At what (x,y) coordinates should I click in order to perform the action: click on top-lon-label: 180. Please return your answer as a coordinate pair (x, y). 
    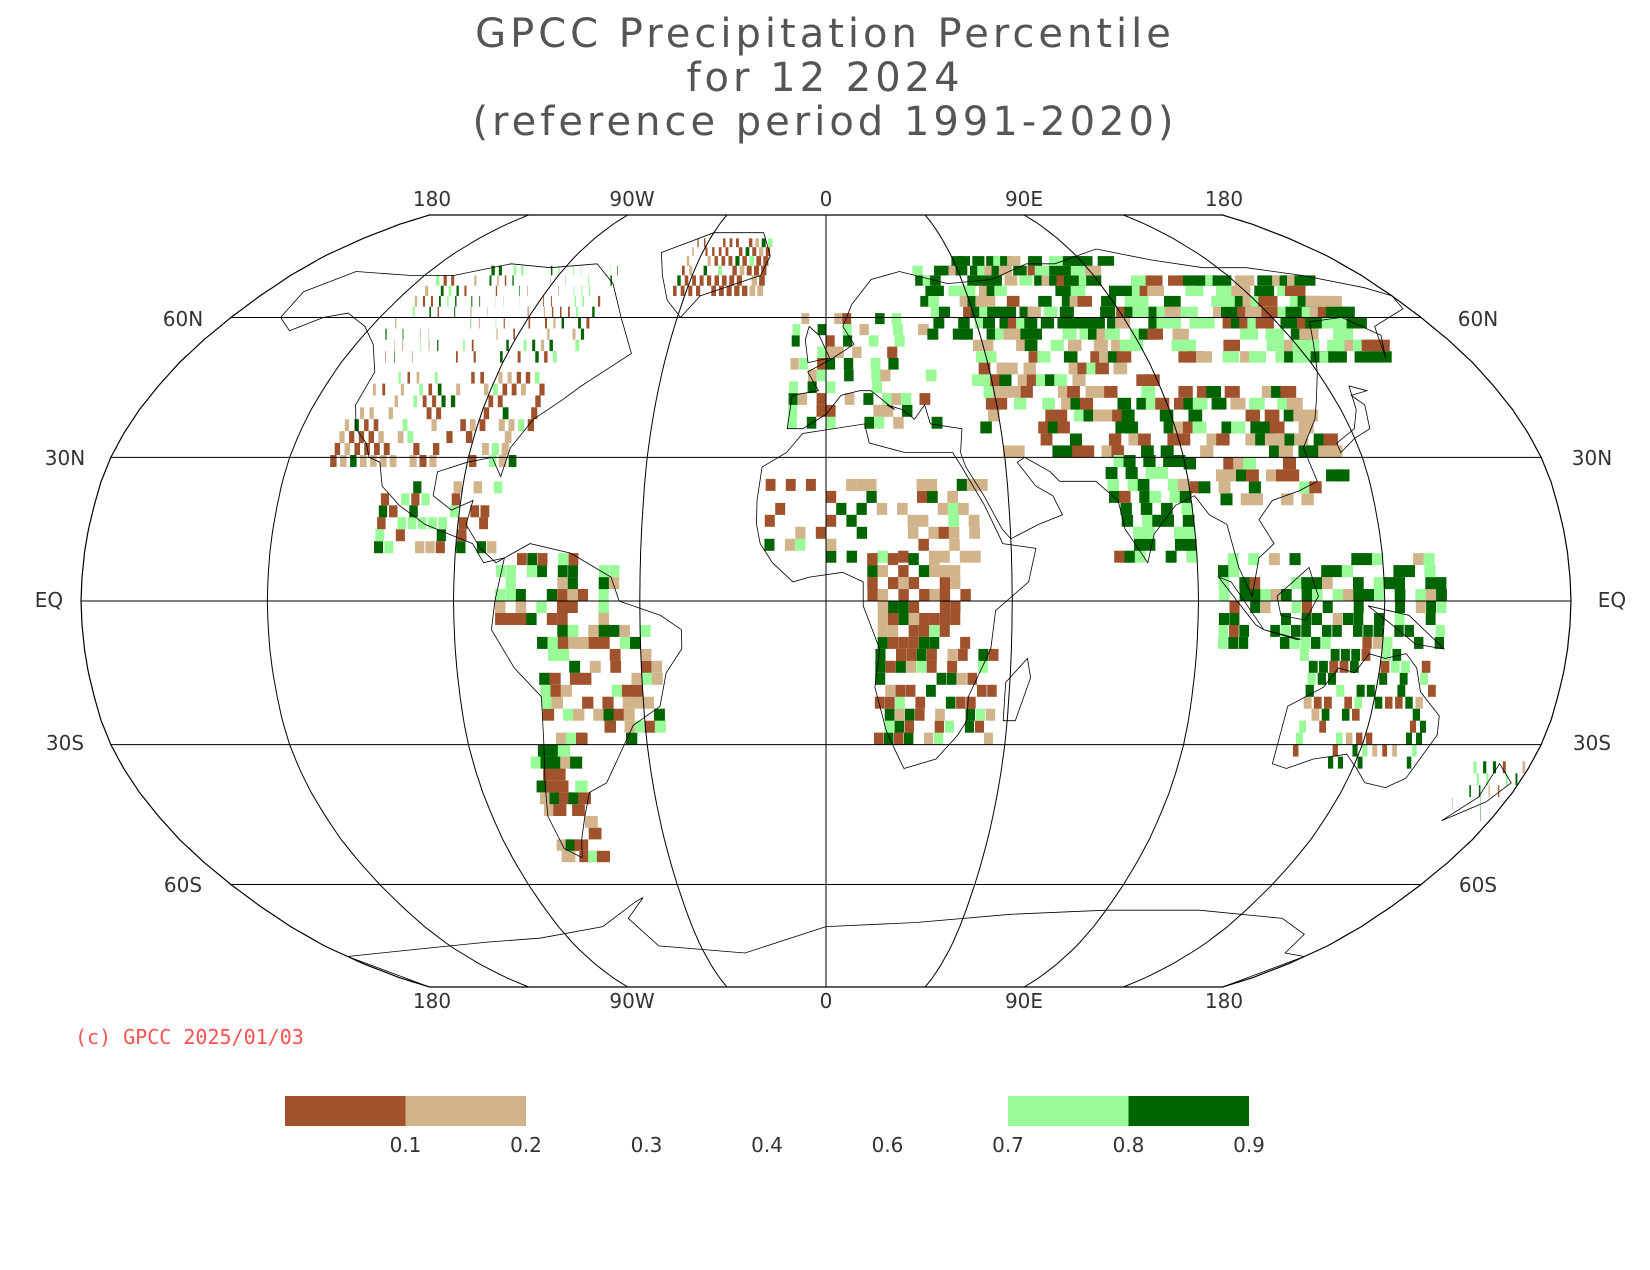
    Looking at the image, I should click on (1224, 199).